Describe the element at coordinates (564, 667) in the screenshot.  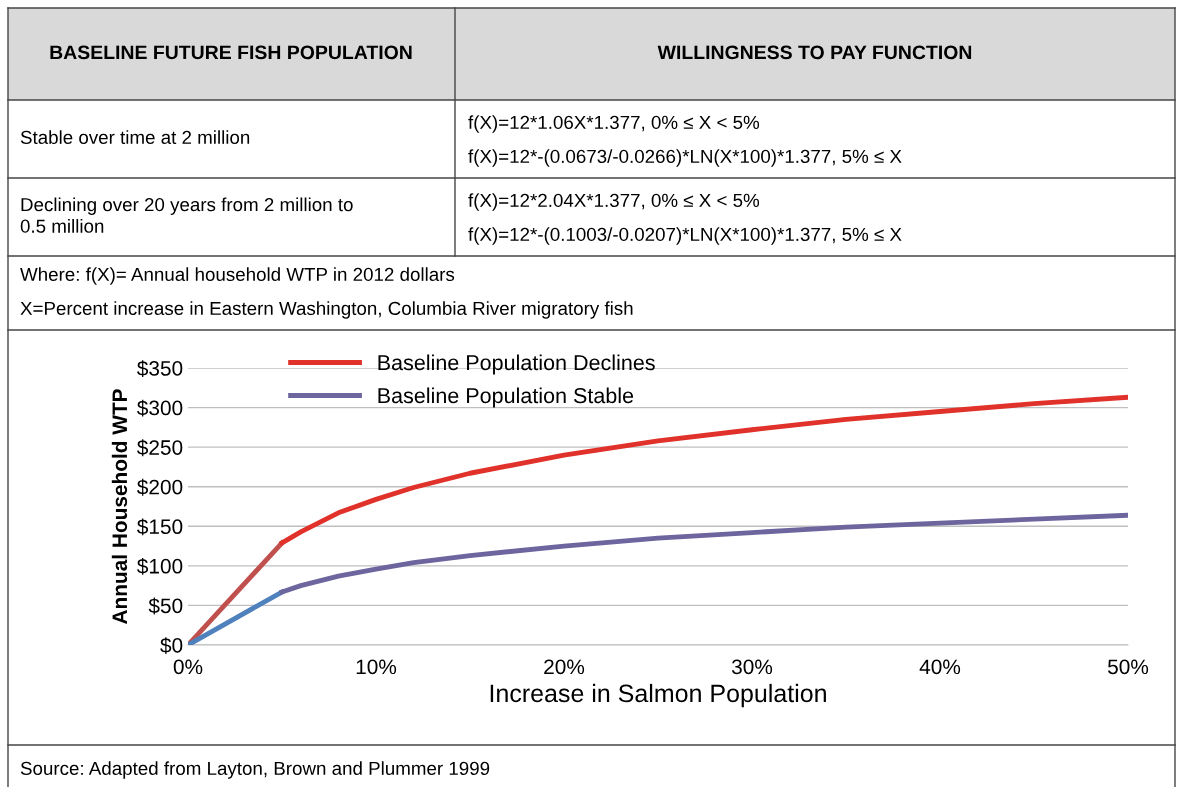
I see `x-tick-label: 20%` at that location.